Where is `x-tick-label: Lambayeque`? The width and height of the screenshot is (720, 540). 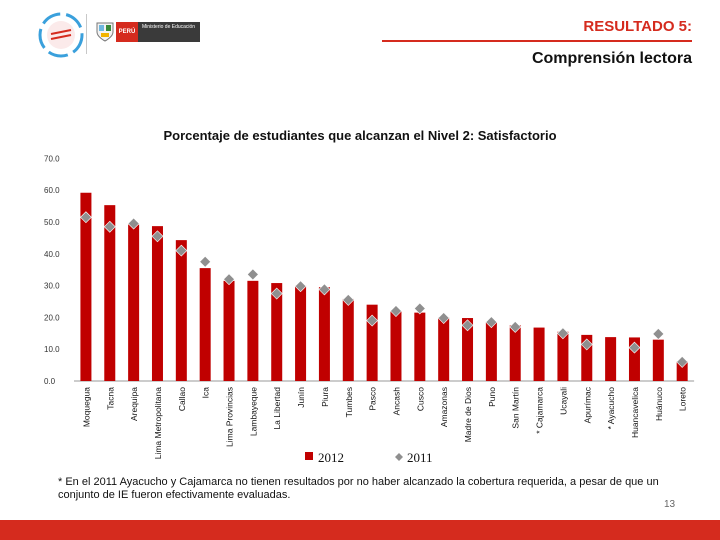 x-tick-label: Lambayeque is located at coordinates (253, 411).